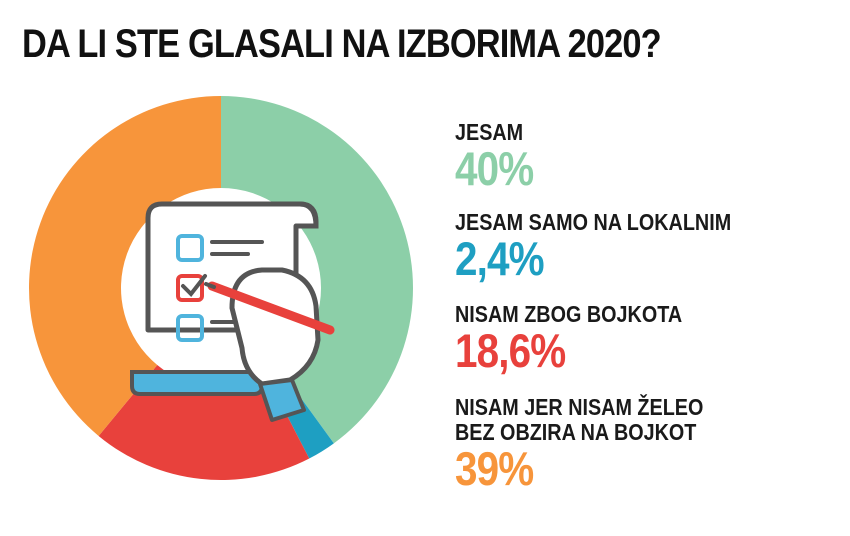 This screenshot has width=850, height=536. What do you see at coordinates (593, 222) in the screenshot?
I see `legend-label: JESAM SAMO NA LOKALNIM` at bounding box center [593, 222].